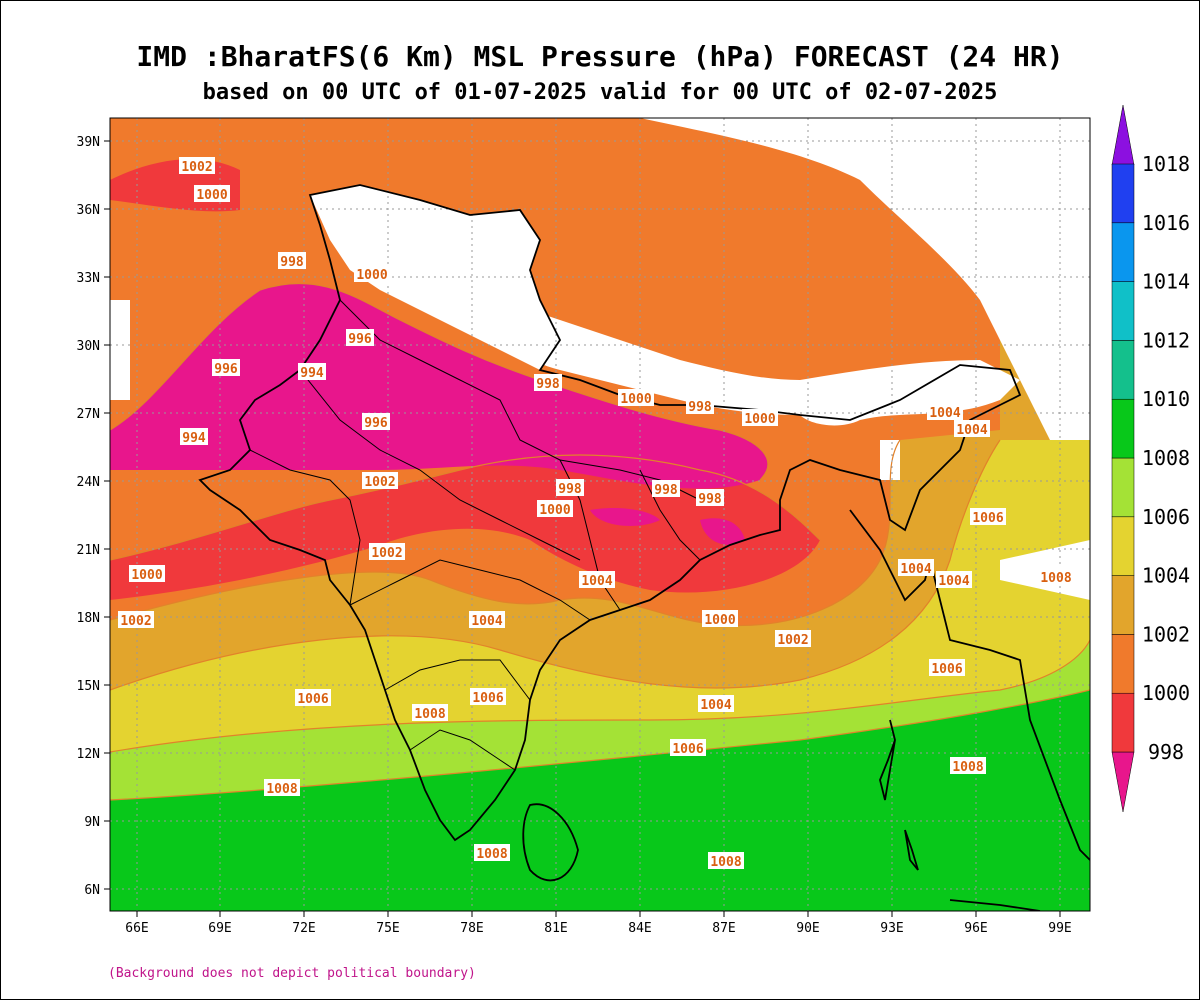 The image size is (1200, 1000). Describe the element at coordinates (1166, 752) in the screenshot. I see `colorbar-level-label: 998` at that location.